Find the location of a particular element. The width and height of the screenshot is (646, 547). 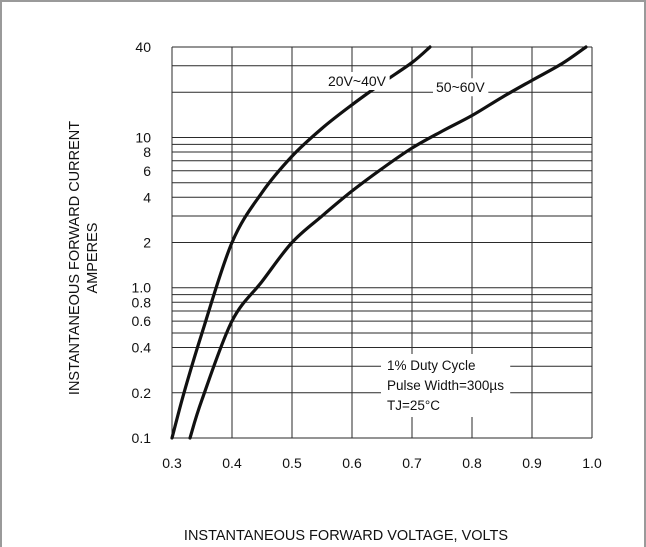

x-tick-label: 1.0 is located at coordinates (592, 463).